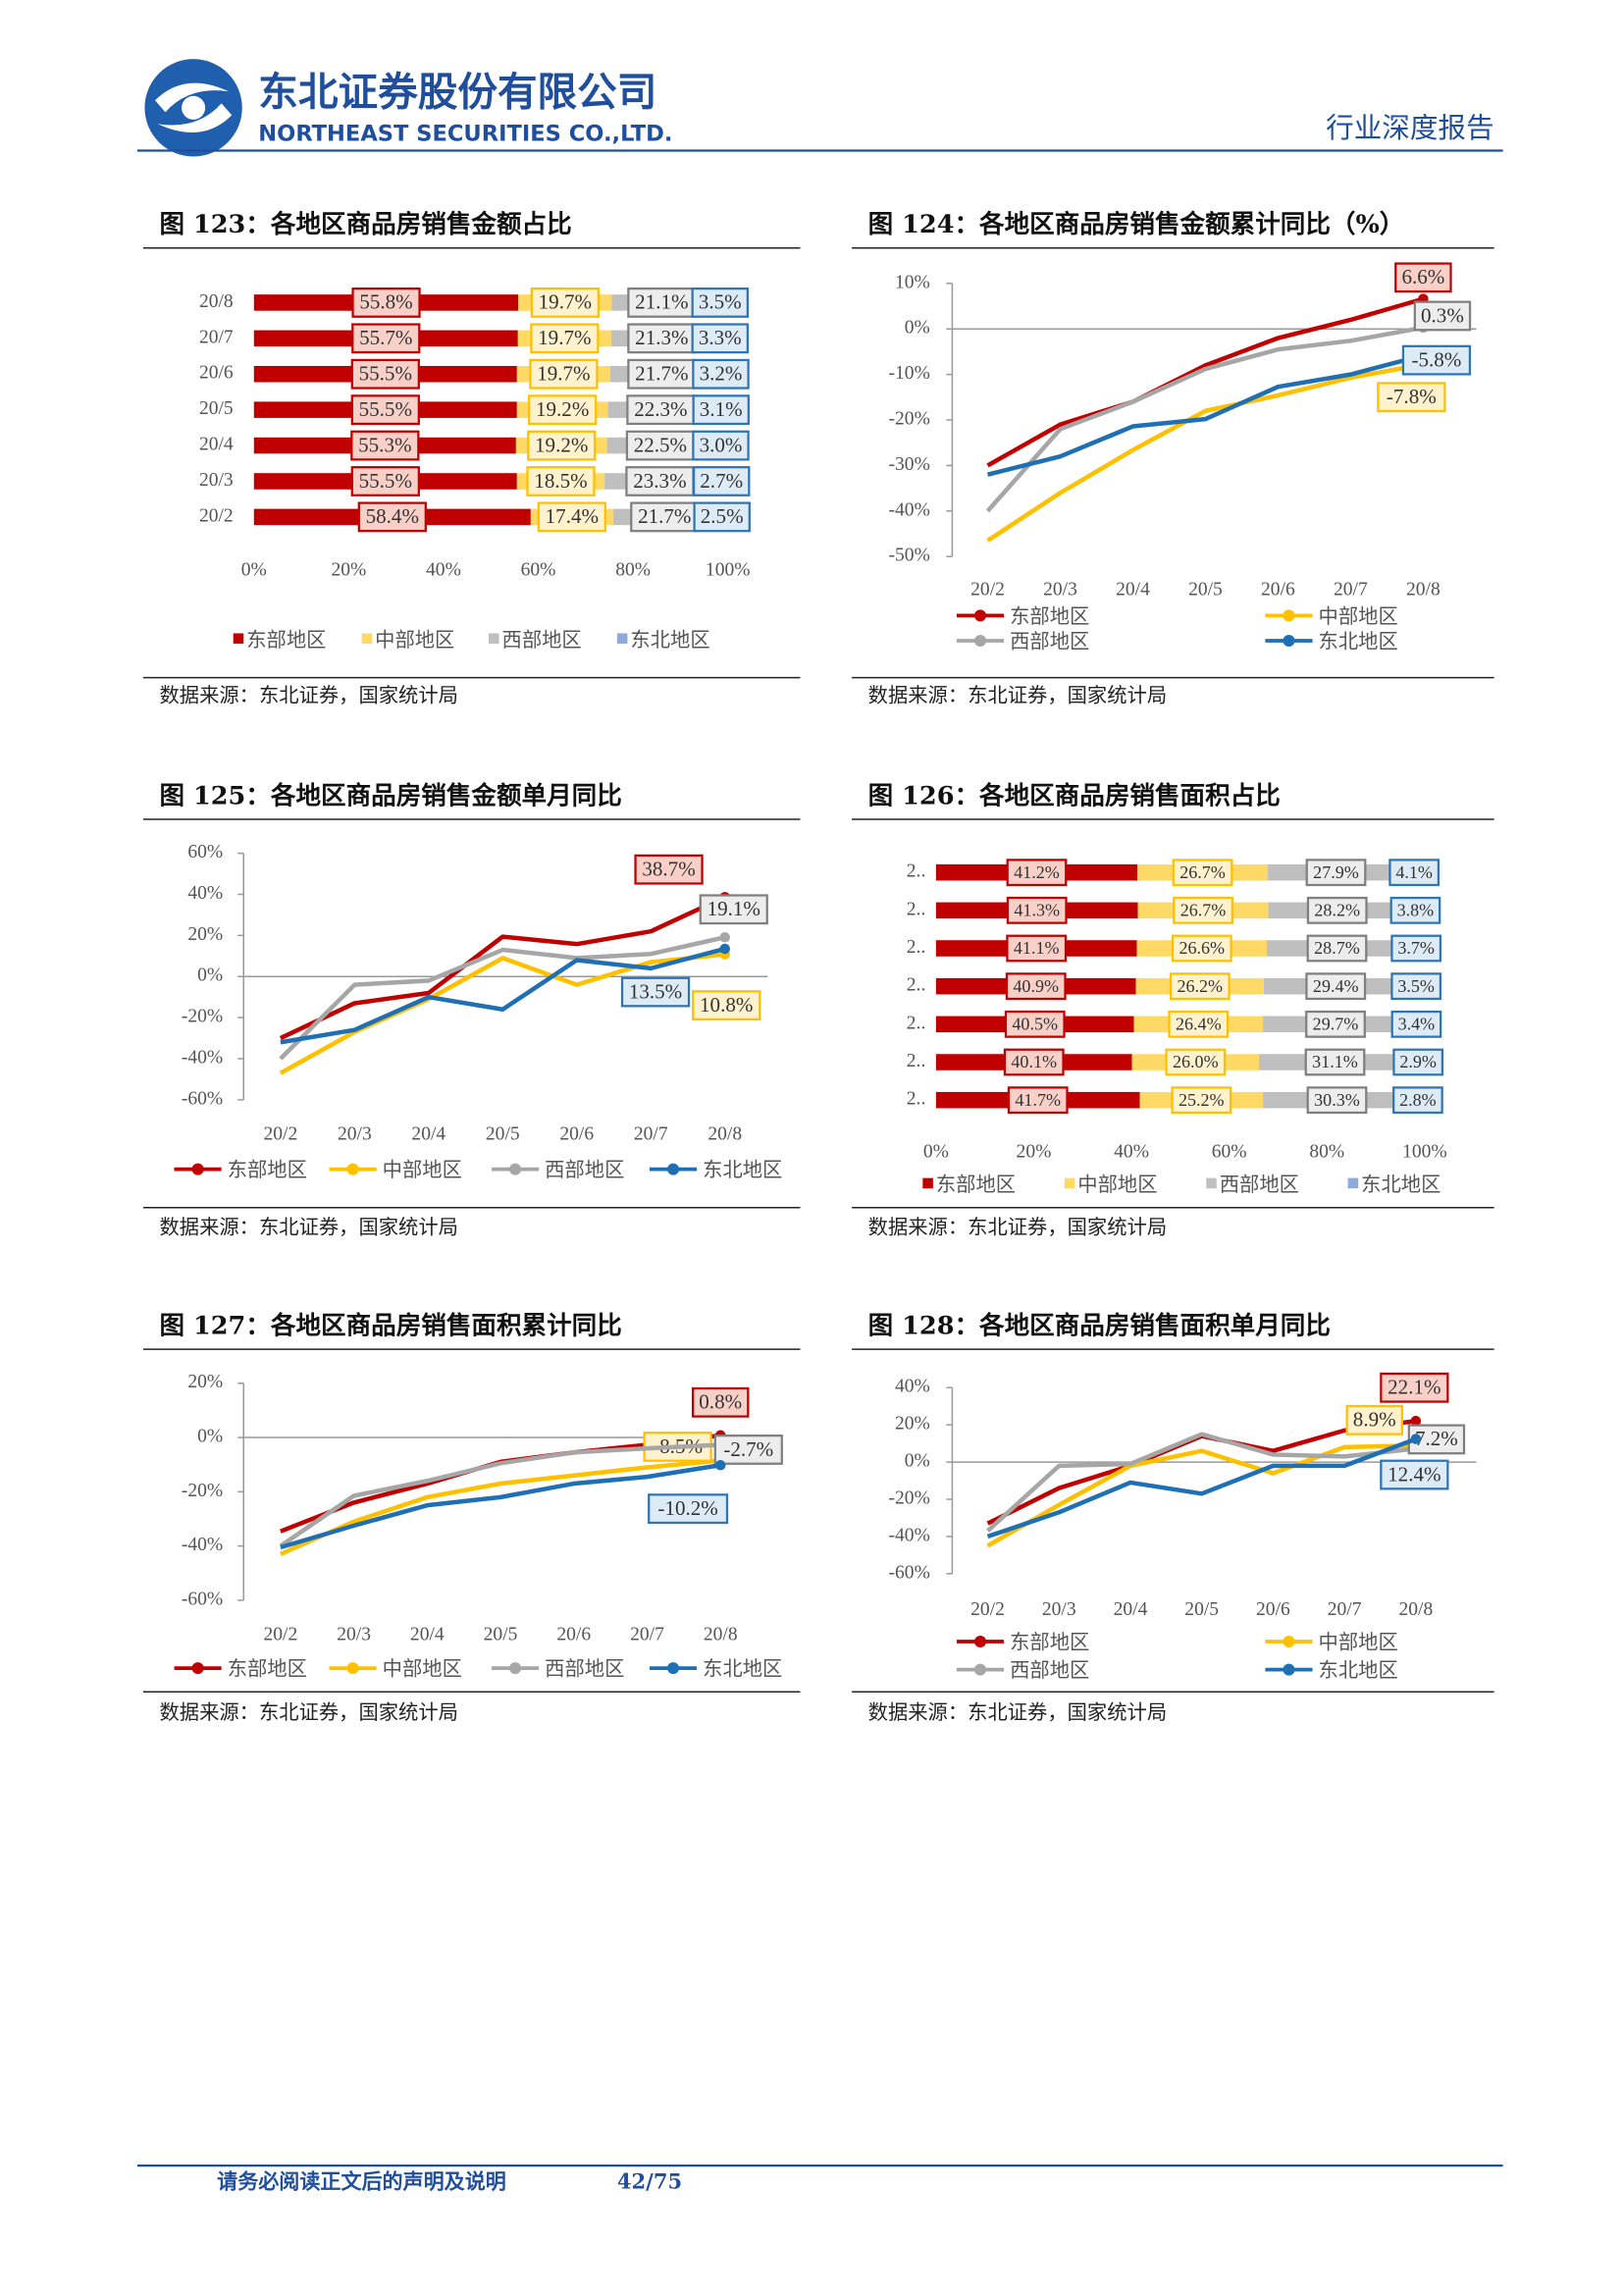  What do you see at coordinates (202, 1017) in the screenshot?
I see `y-tick-label: -20%` at bounding box center [202, 1017].